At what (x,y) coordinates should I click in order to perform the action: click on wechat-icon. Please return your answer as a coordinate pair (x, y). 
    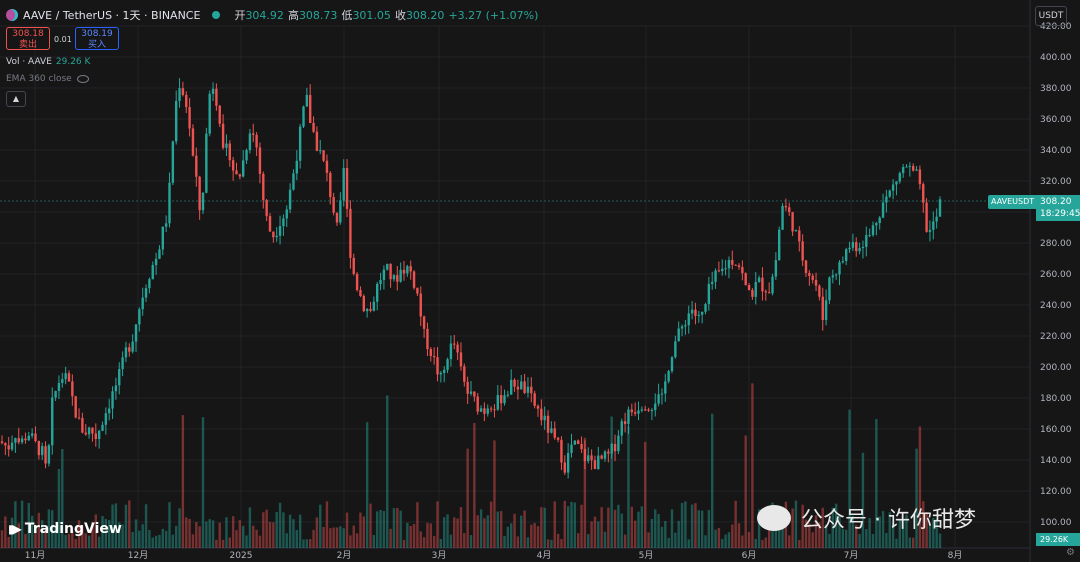
    Looking at the image, I should click on (774, 518).